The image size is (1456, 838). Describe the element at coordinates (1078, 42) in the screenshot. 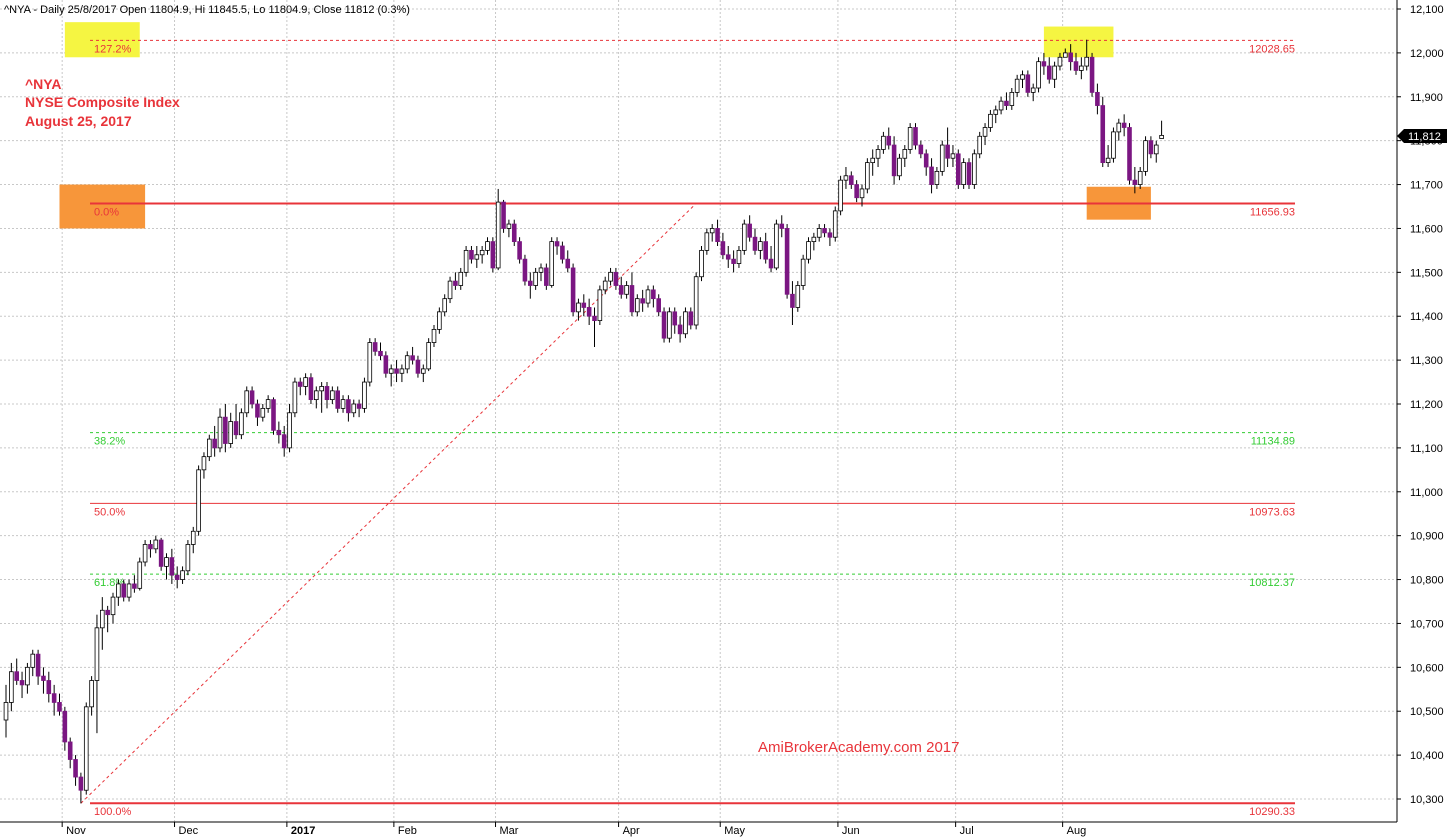

I see `highlight-box-yellow` at that location.